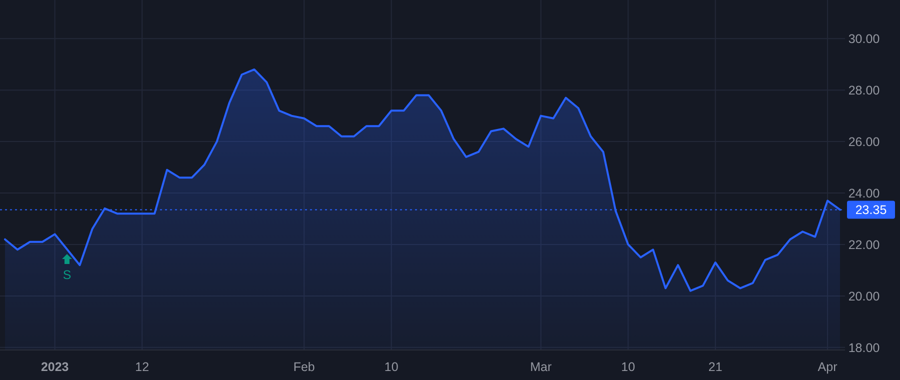  I want to click on x-tick-label: Apr, so click(828, 367).